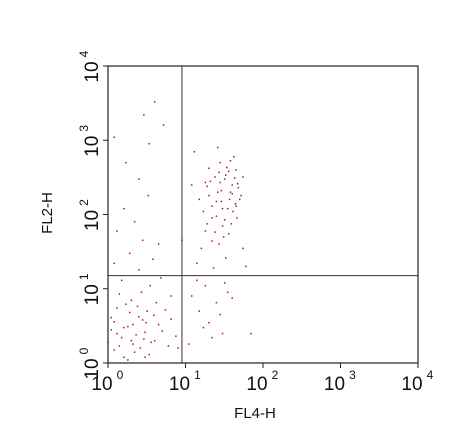  I want to click on y-tick-exponent: 4, so click(84, 53).